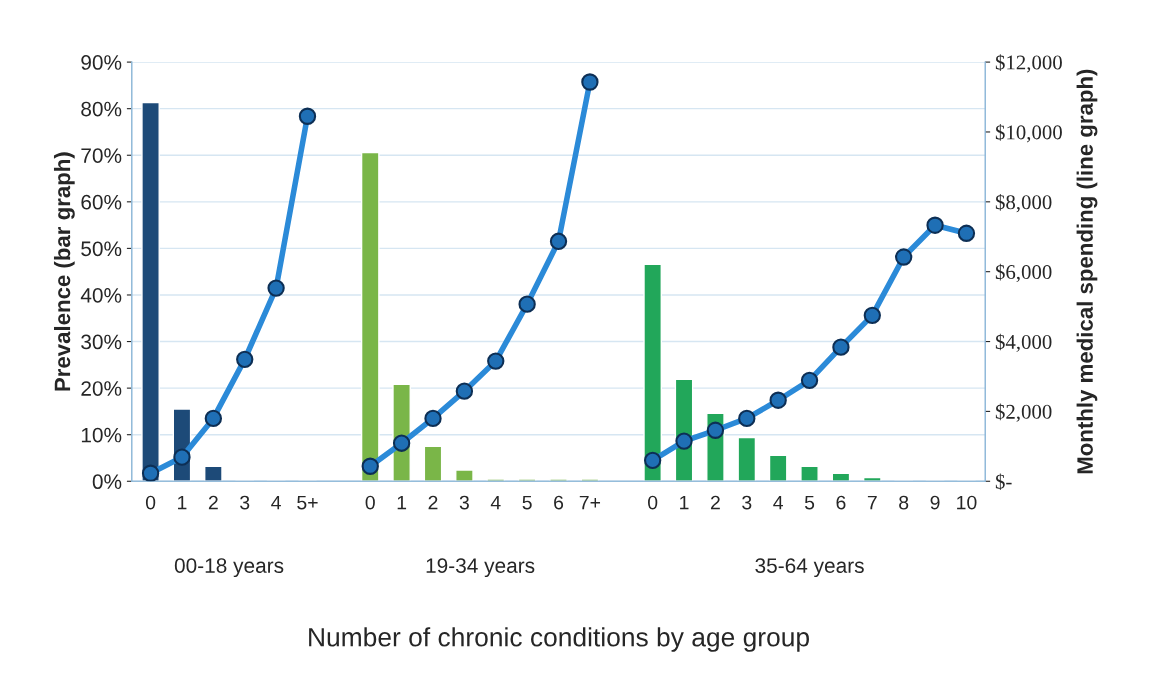 The height and width of the screenshot is (675, 1166). I want to click on y2-tick-label: $4,000, so click(1023, 342).